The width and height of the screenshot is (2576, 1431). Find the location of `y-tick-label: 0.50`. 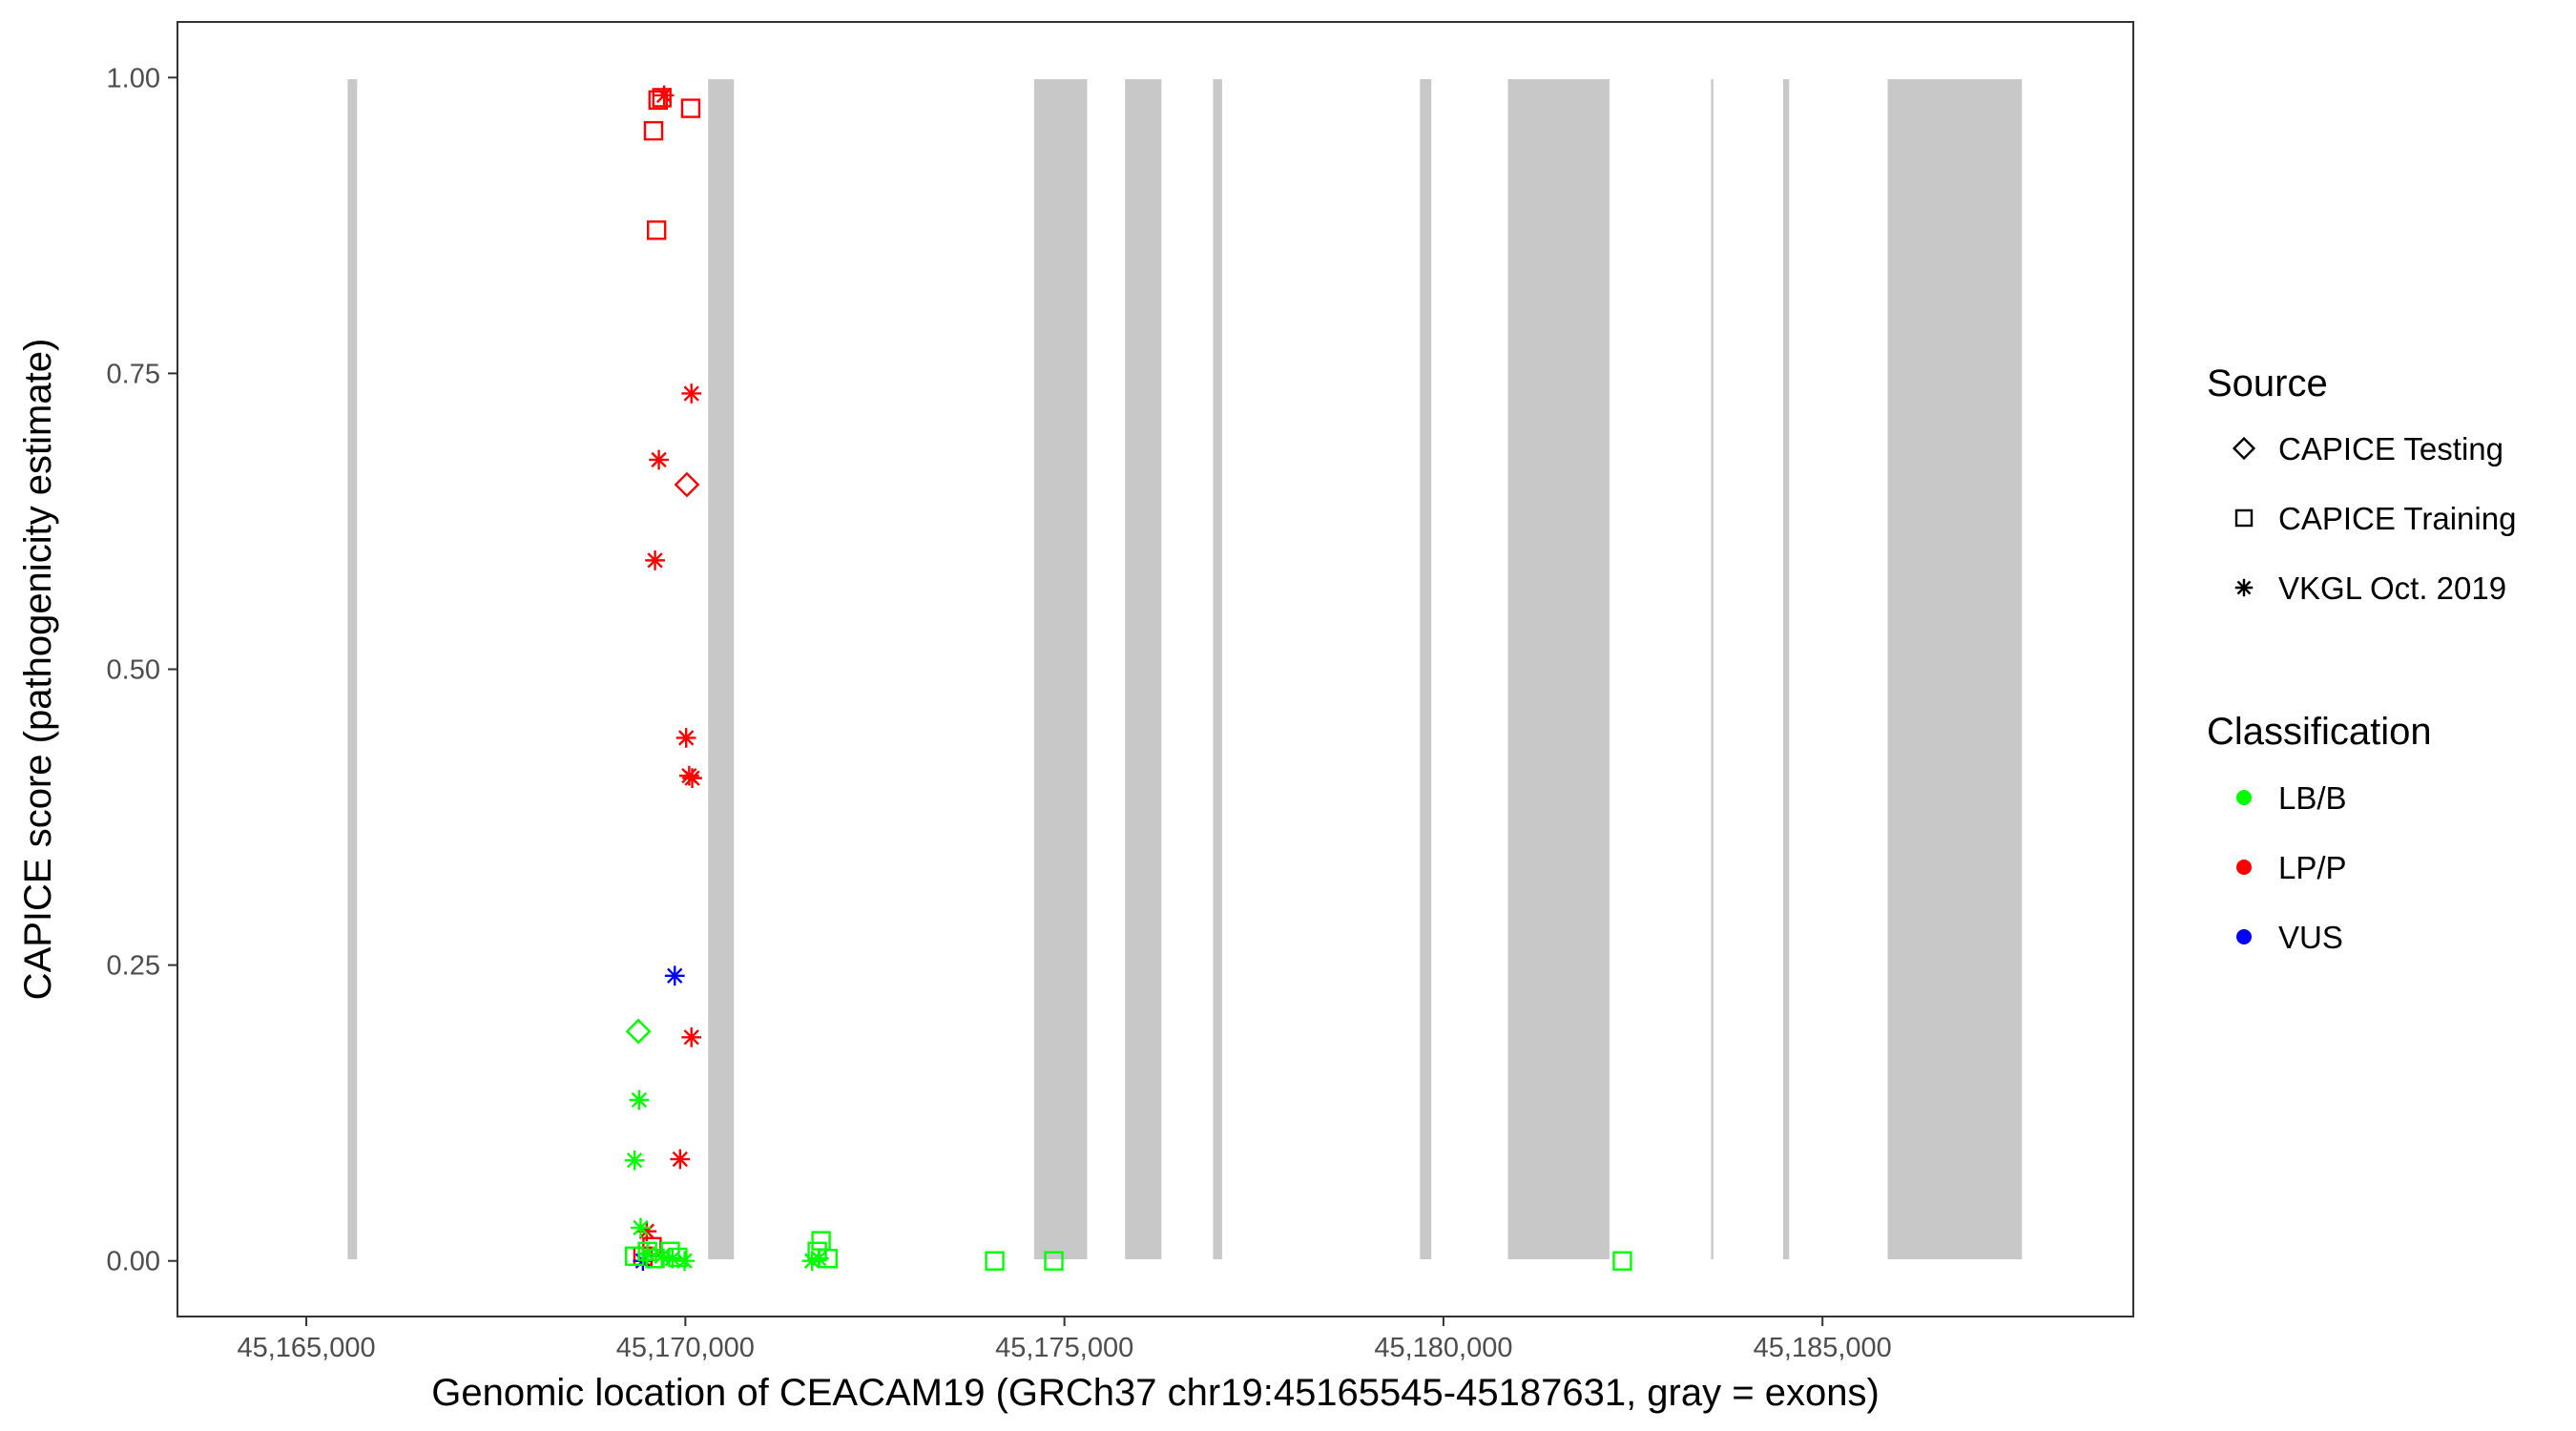

y-tick-label: 0.50 is located at coordinates (133, 670).